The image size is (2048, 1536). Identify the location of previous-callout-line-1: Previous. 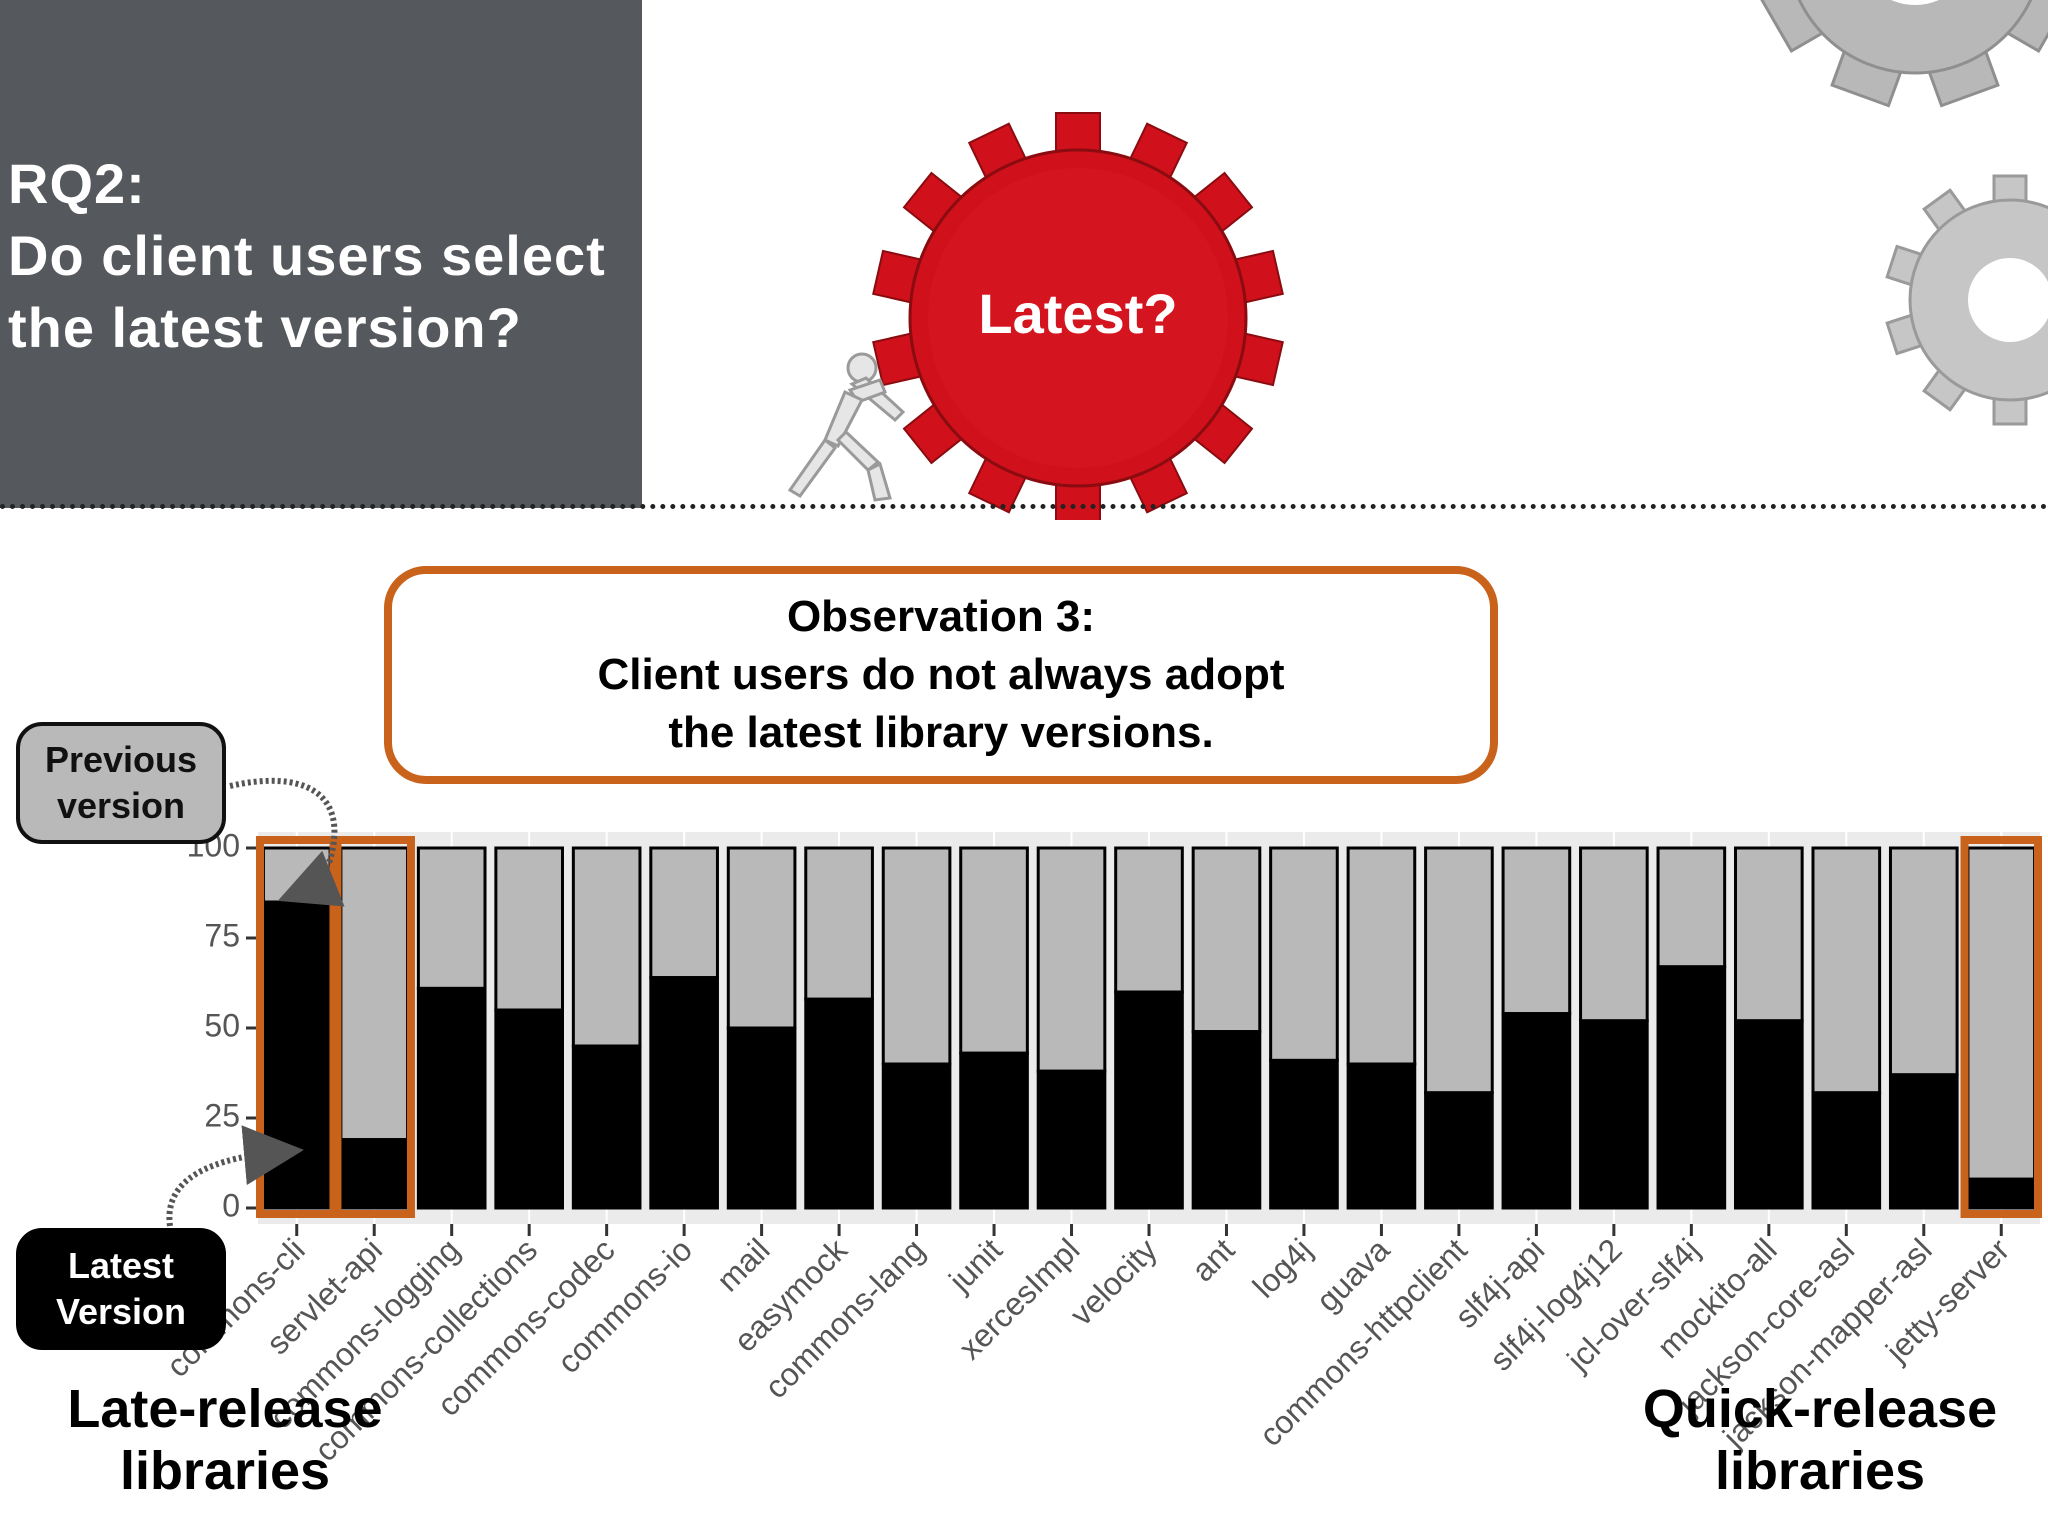
(121, 759).